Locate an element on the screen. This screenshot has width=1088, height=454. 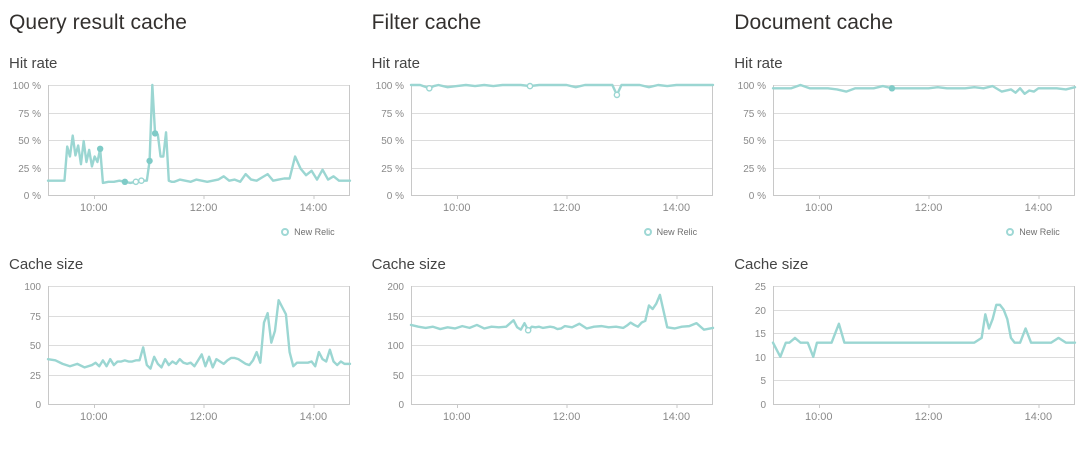
plot-filter-hit-rate: 0 % 25 % 50 % 75 % 100 % 10:00 12:00 14:00 is located at coordinates (540, 149).